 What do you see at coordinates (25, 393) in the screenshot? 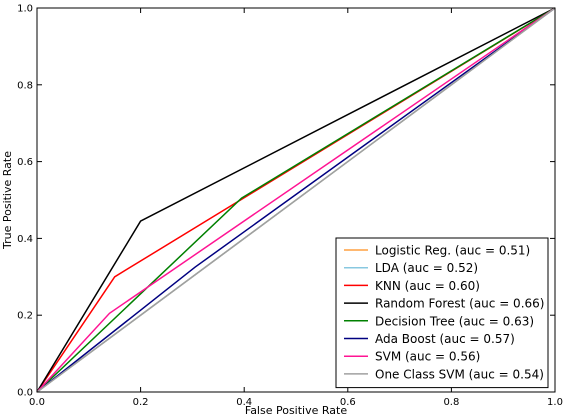
I see `y-tick-label: 0.0` at bounding box center [25, 393].